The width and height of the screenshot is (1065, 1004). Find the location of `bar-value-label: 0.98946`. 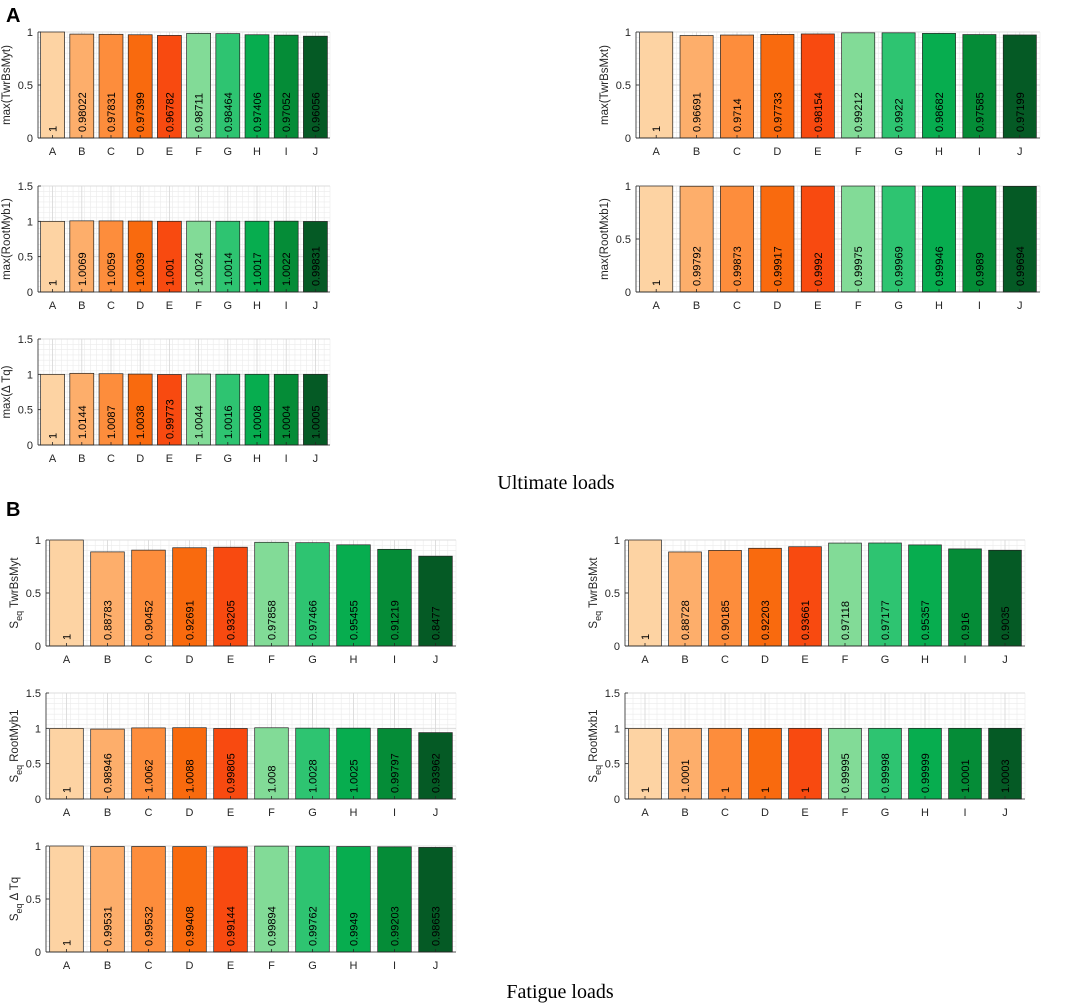

bar-value-label: 0.98946 is located at coordinates (109, 773).